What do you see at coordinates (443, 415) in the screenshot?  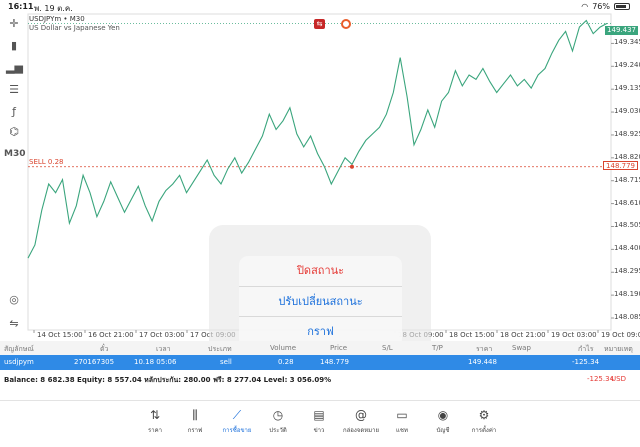 I see `account-icon: ◉` at bounding box center [443, 415].